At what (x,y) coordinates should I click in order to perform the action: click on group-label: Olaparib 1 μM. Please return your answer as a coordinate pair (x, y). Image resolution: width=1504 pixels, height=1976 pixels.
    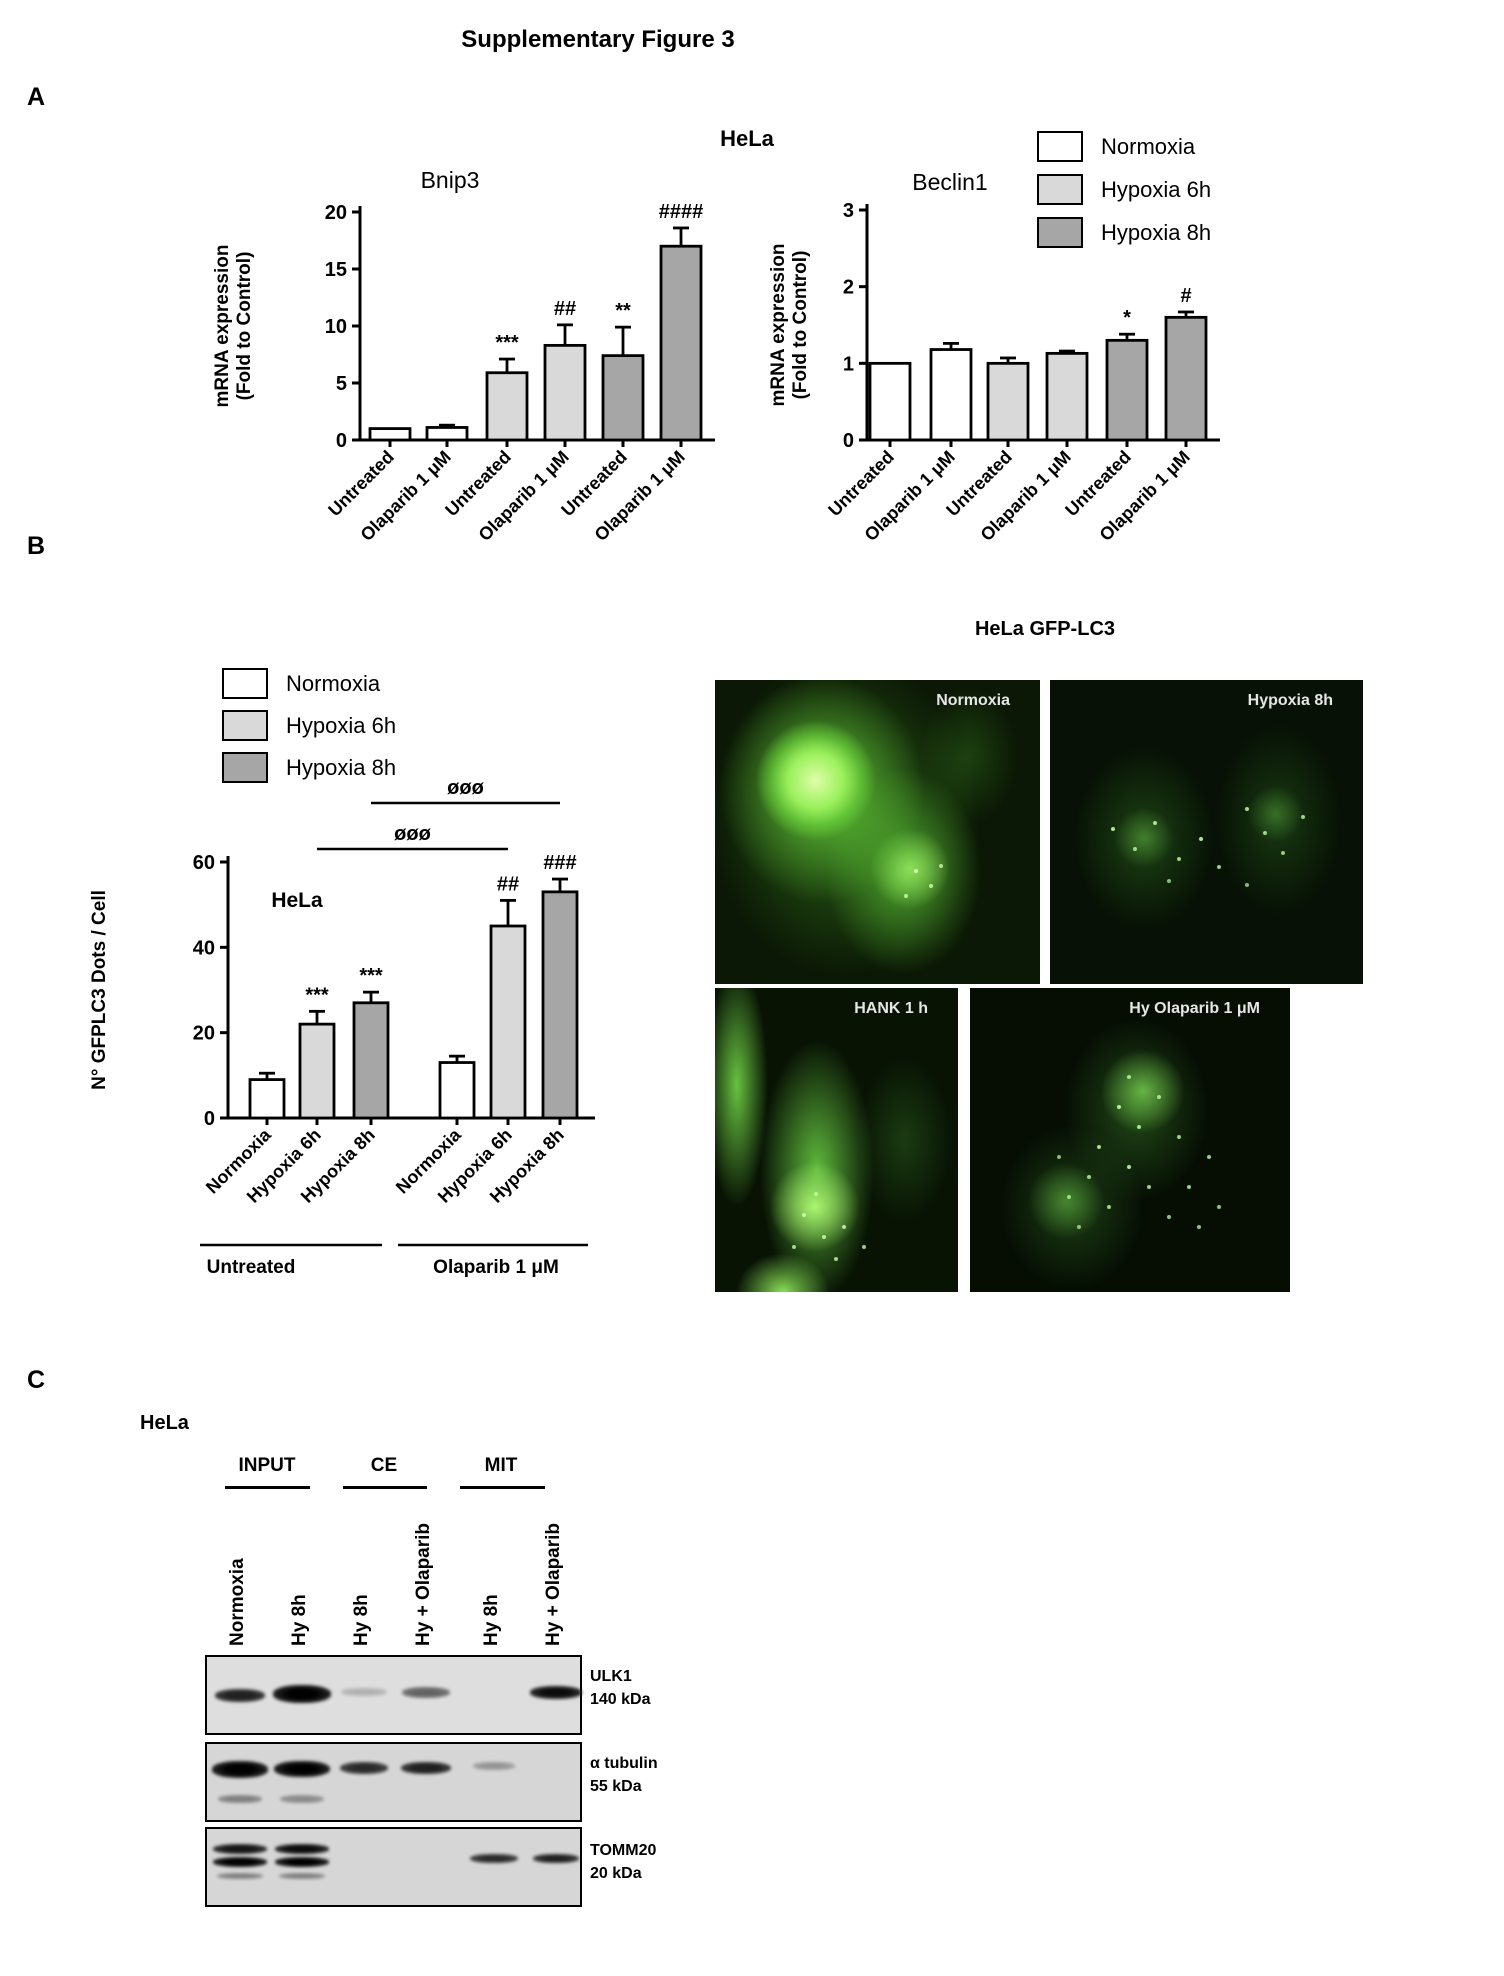
    Looking at the image, I should click on (496, 1267).